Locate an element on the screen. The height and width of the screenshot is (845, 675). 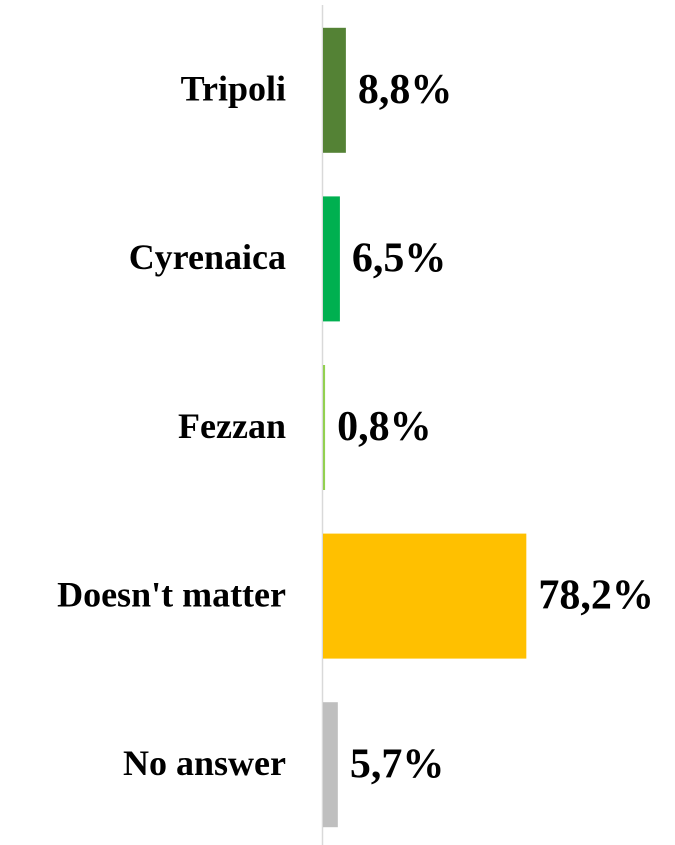
category-label: Fezzan is located at coordinates (232, 426).